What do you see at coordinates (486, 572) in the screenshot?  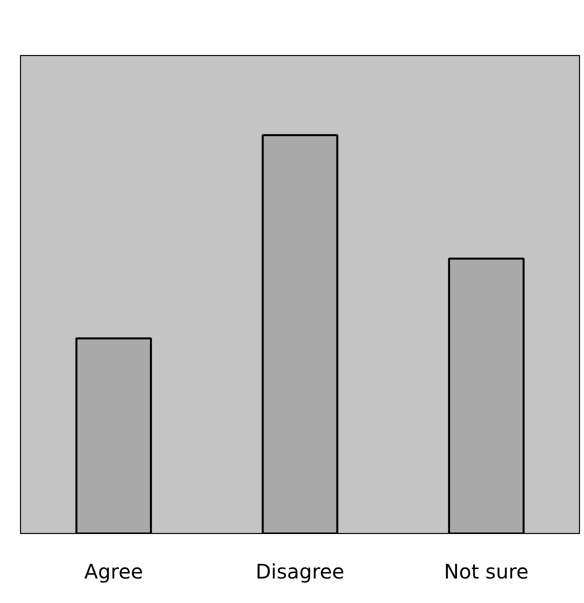 I see `x-tick-label: Not sure` at bounding box center [486, 572].